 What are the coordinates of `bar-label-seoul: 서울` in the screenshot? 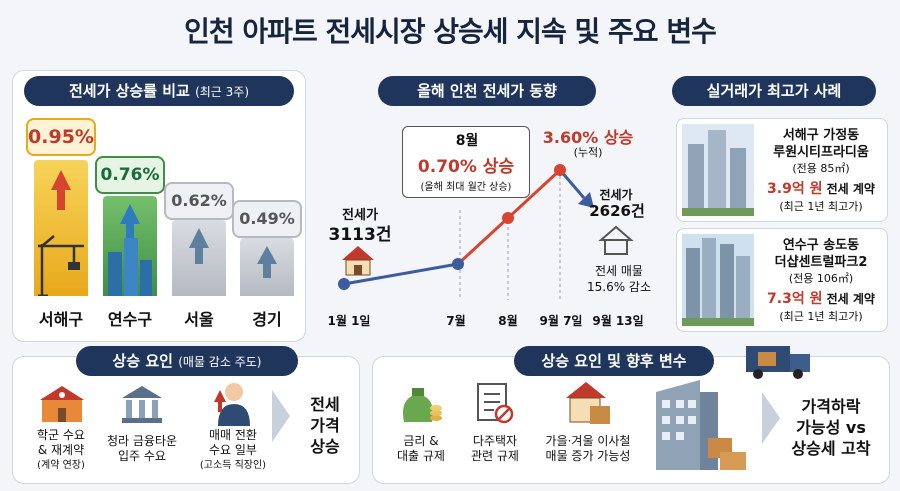 It's located at (199, 319).